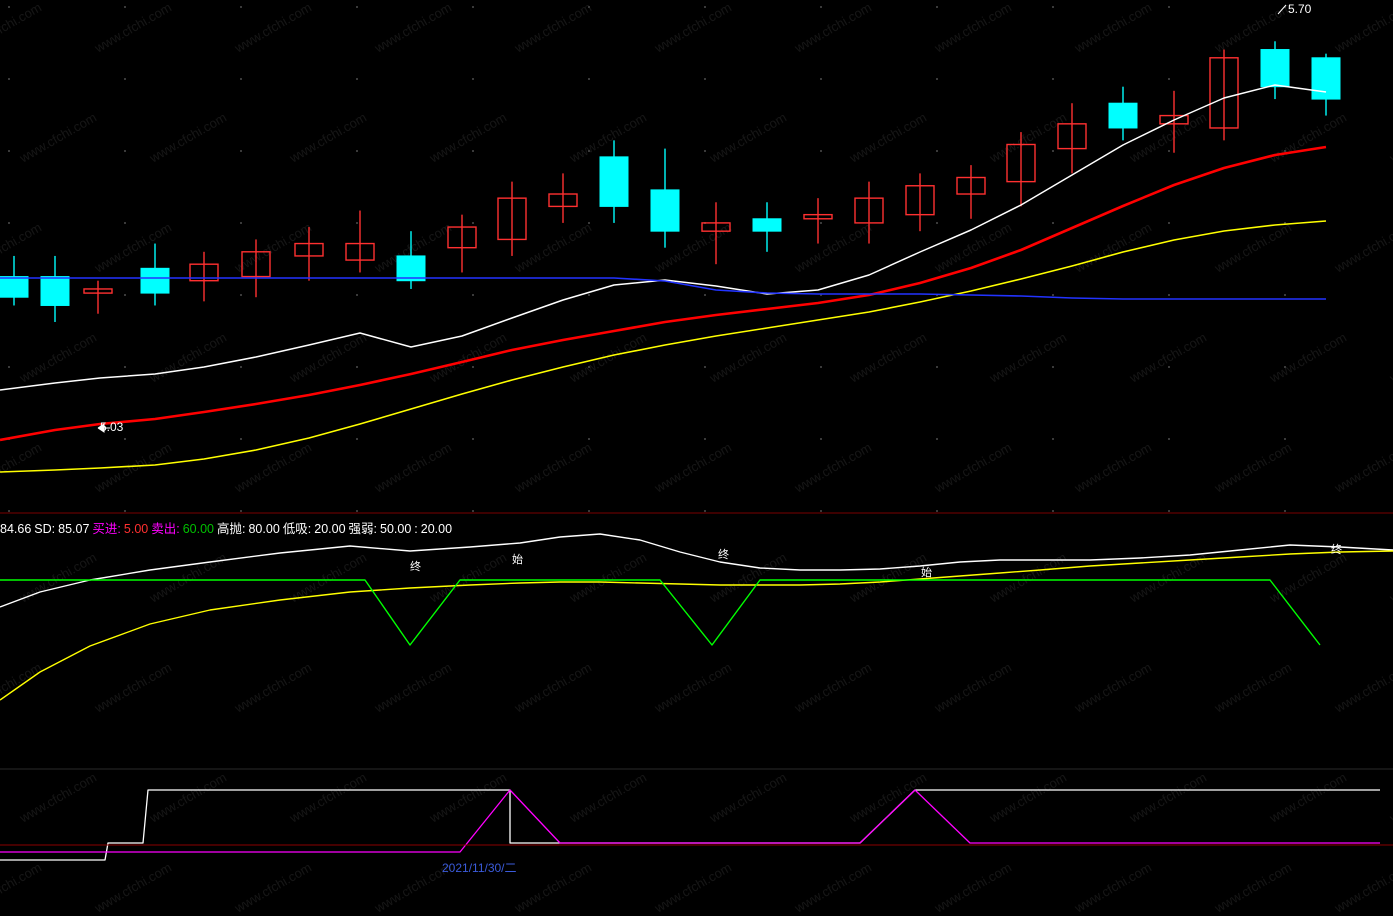 This screenshot has width=1393, height=916. I want to click on sub2-white-step-line, so click(690, 825).